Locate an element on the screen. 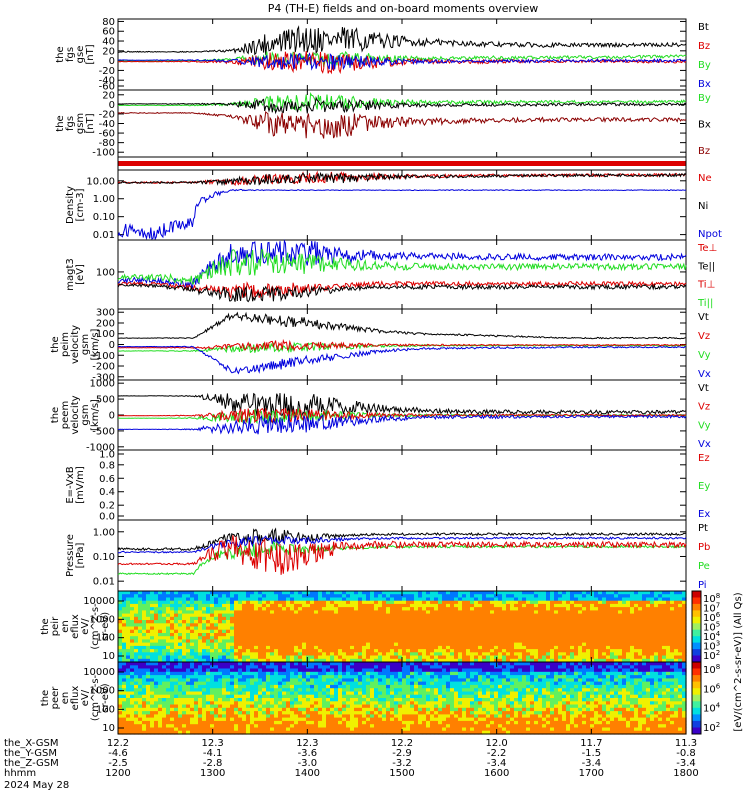 Image resolution: width=750 pixels, height=804 pixels. y-axis-label-line: [mV/m] is located at coordinates (80, 485).